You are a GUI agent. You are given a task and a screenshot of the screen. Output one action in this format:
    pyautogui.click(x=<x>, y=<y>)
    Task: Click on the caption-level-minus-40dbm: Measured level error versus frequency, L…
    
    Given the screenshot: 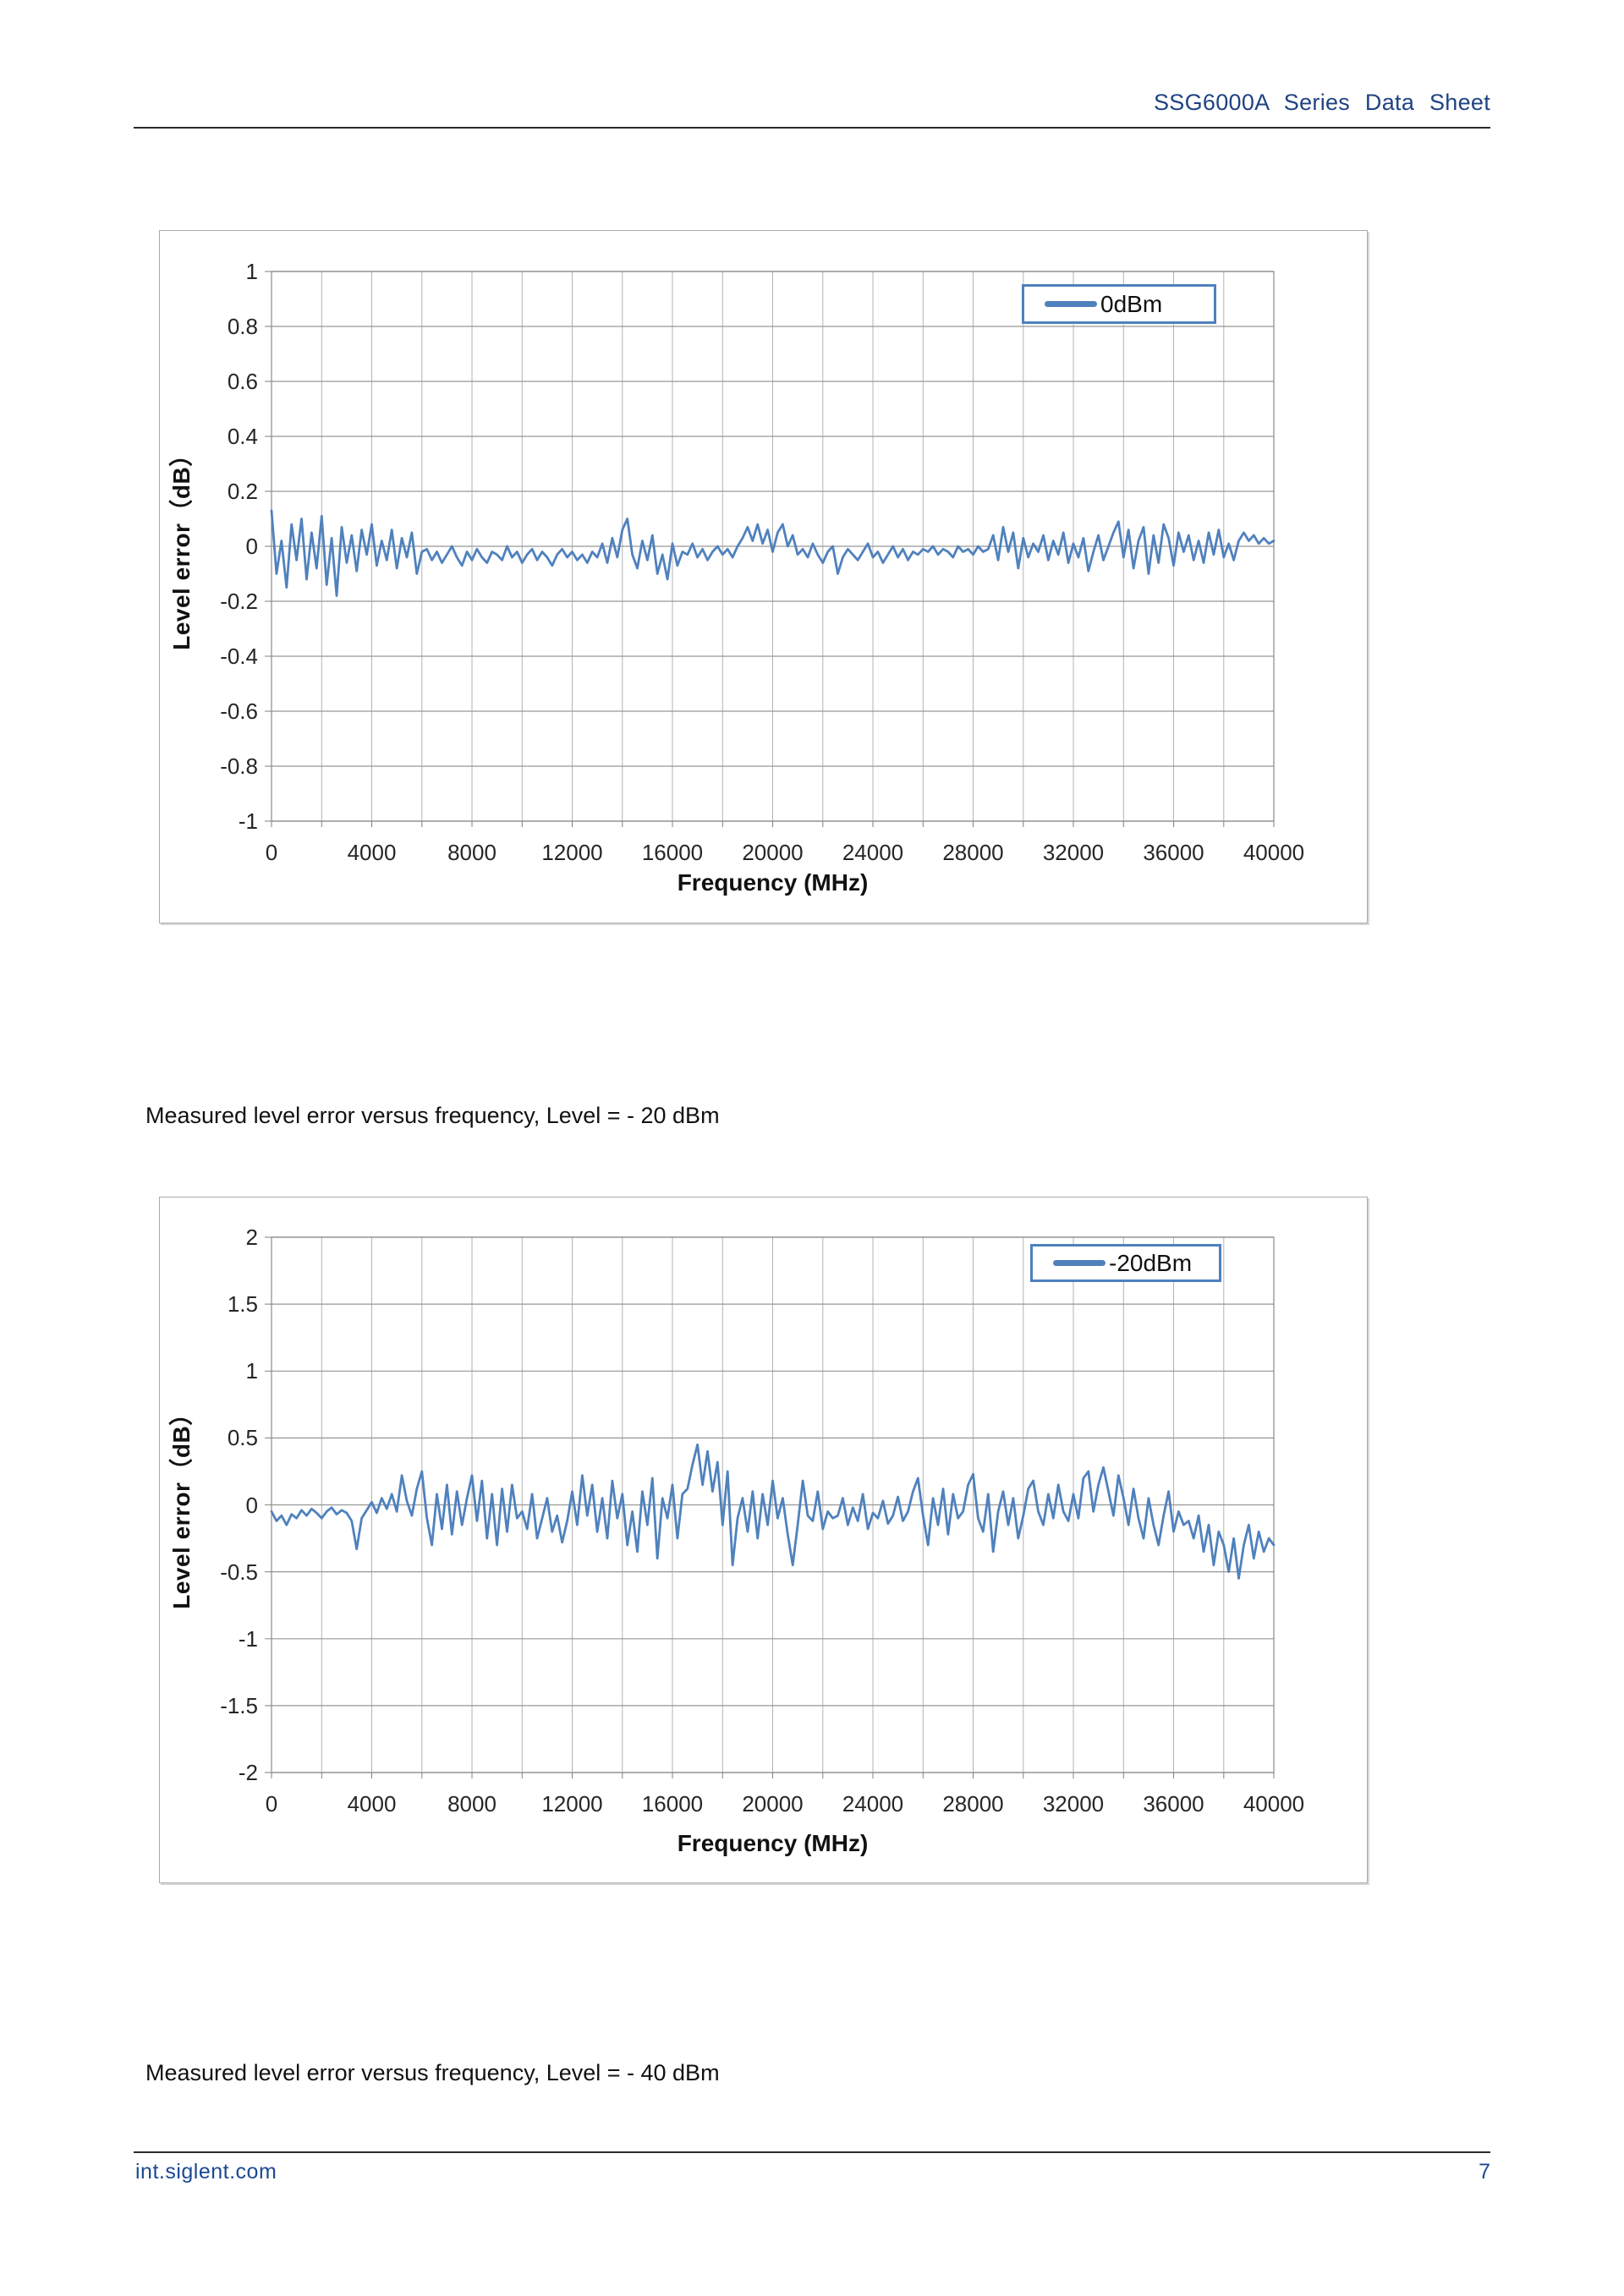 What is the action you would take?
    pyautogui.click(x=433, y=2072)
    